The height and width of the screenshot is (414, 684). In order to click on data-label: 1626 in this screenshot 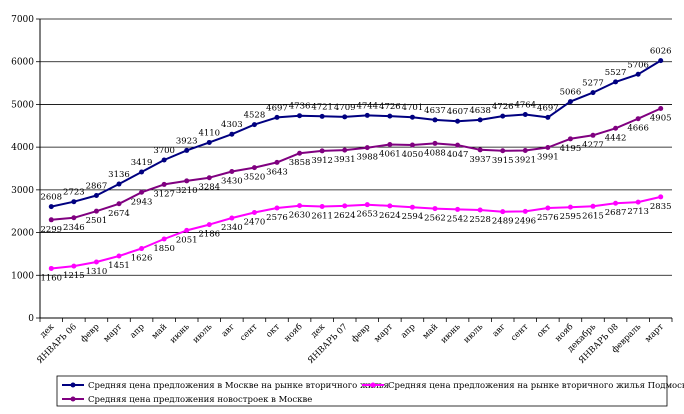, I will do `click(142, 259)`.